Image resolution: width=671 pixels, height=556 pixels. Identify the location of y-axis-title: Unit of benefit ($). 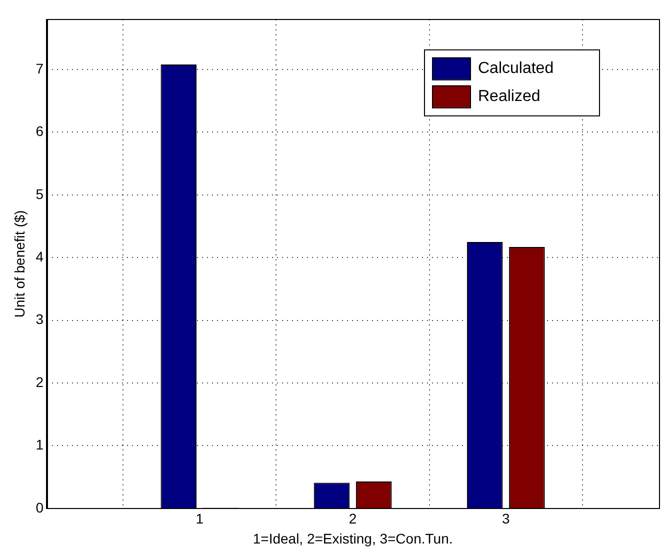
(19, 264).